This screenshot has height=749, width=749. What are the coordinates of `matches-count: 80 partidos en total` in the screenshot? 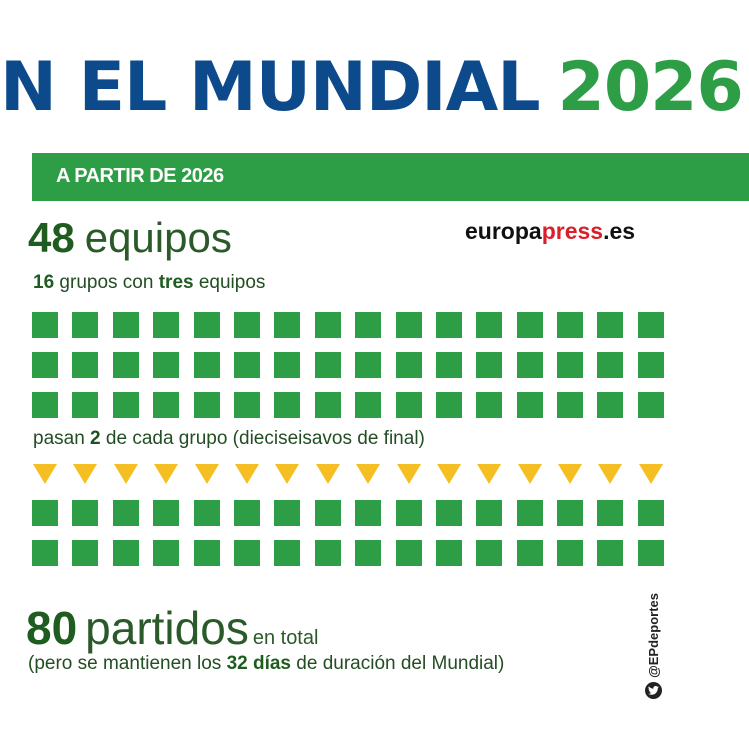 It's located at (172, 634).